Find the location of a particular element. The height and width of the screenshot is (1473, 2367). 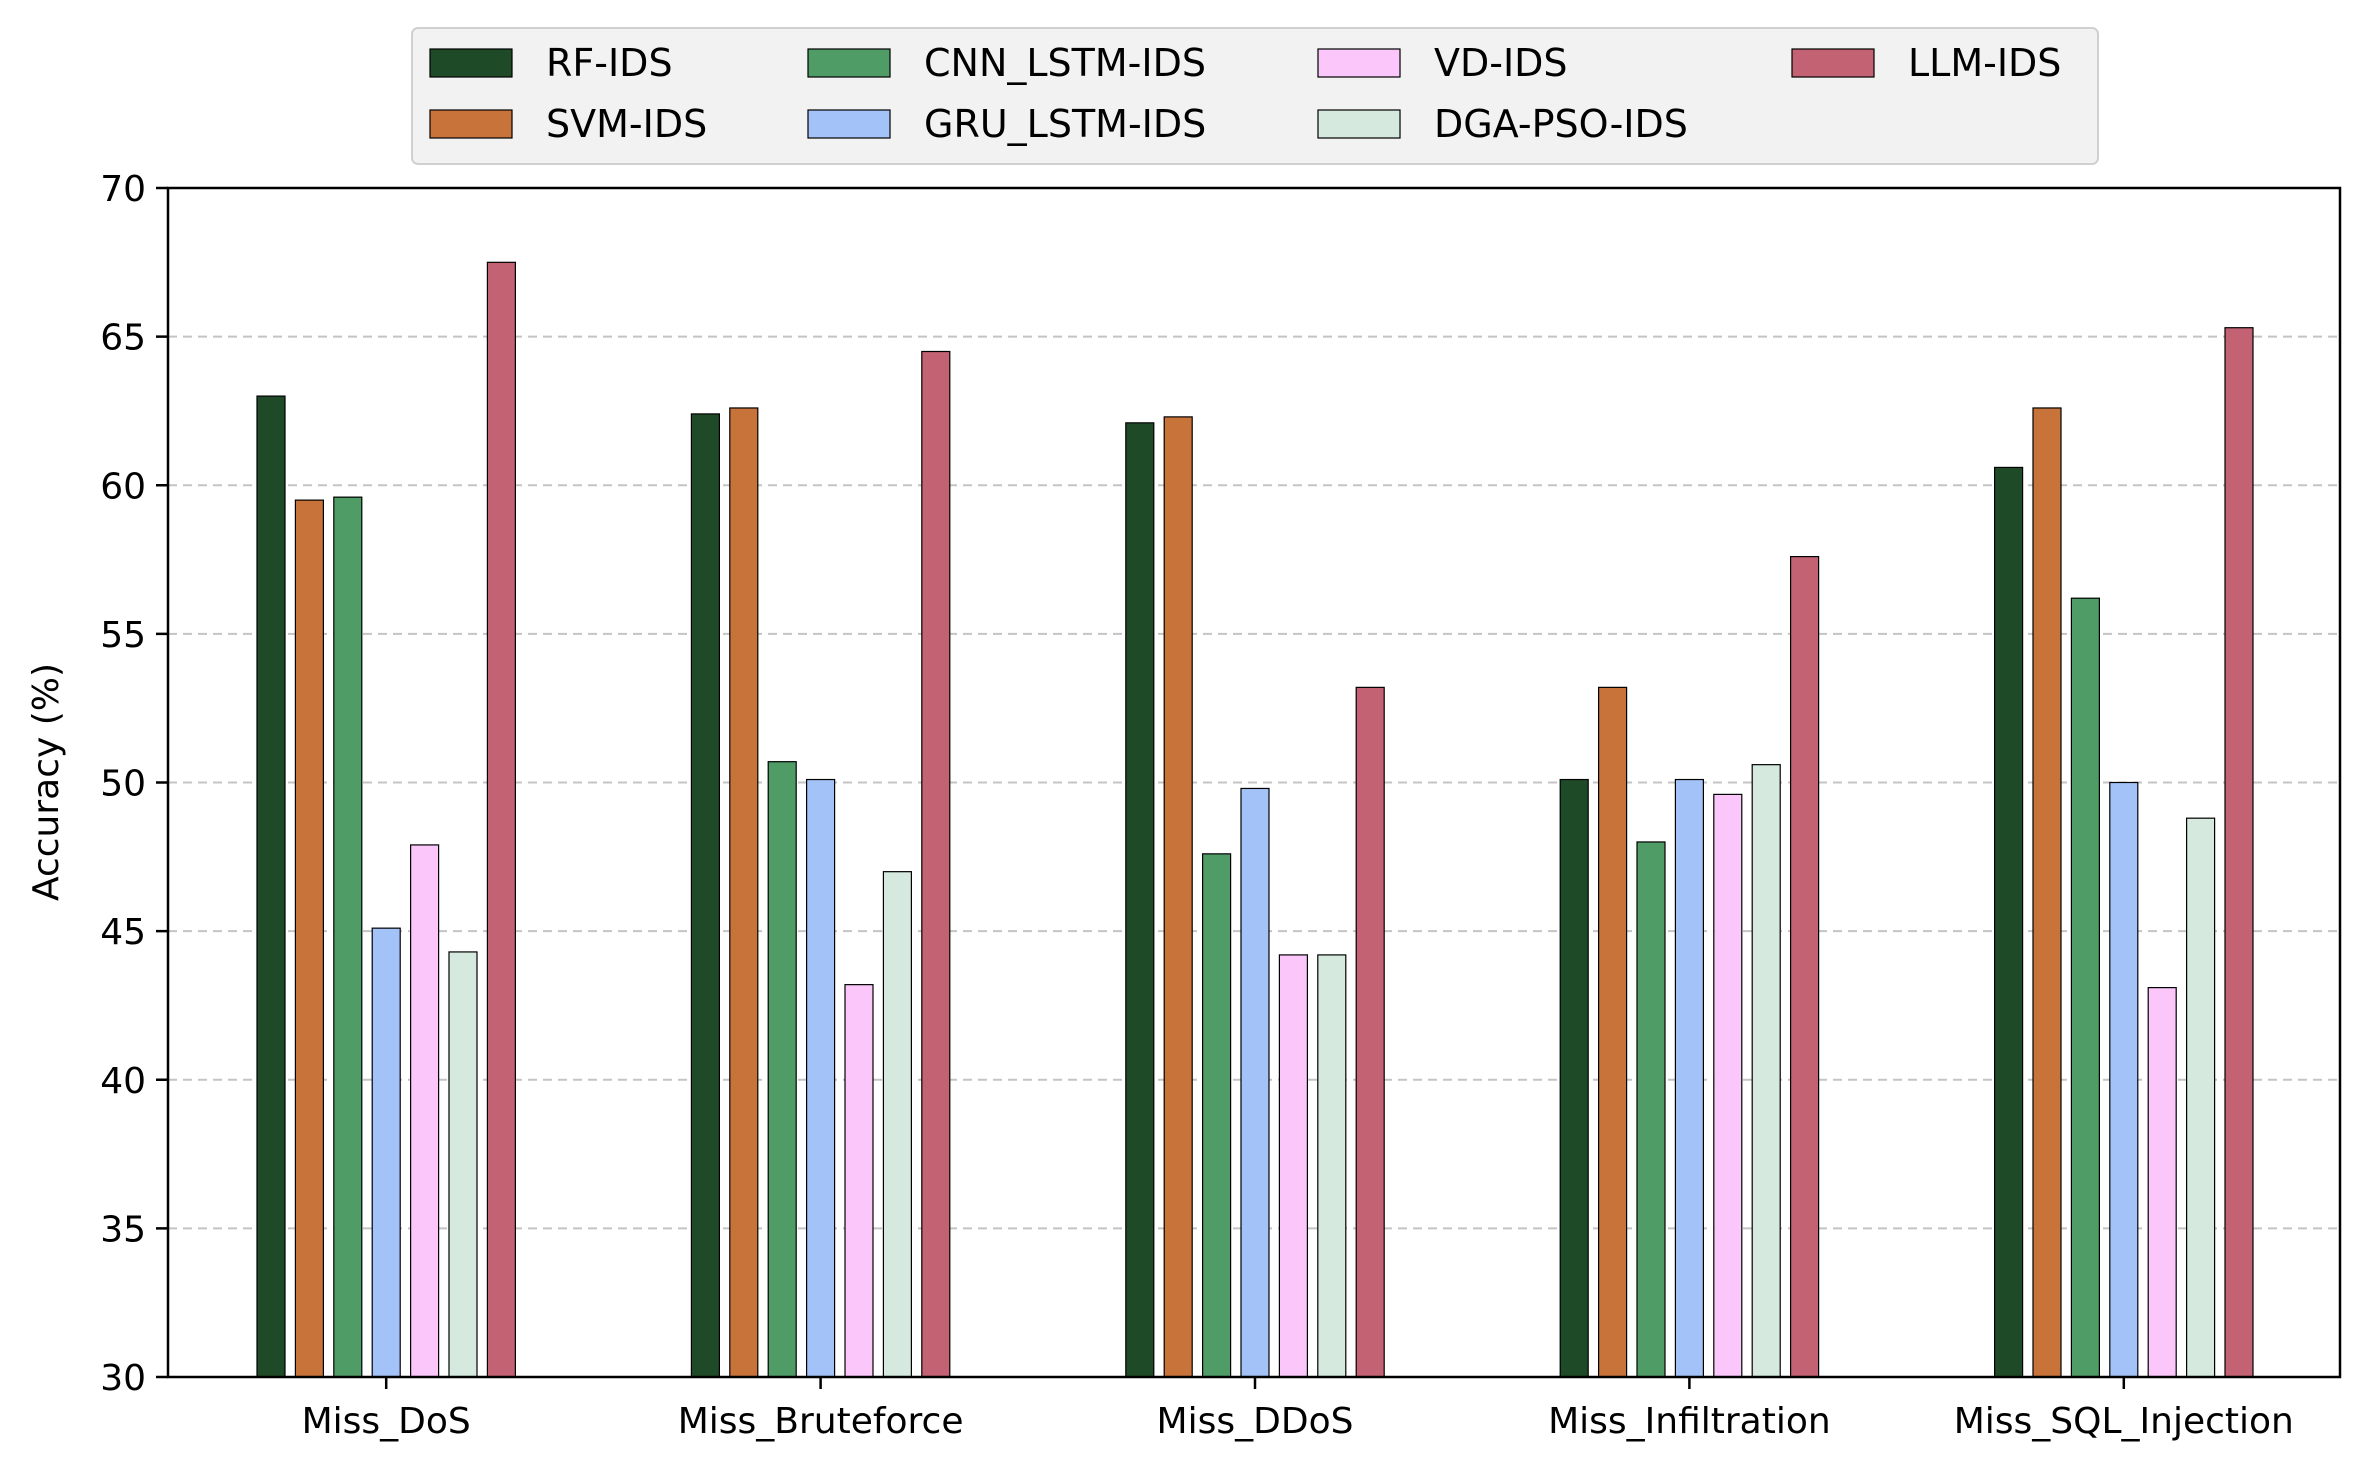

y-tick-label: 60 is located at coordinates (123, 486).